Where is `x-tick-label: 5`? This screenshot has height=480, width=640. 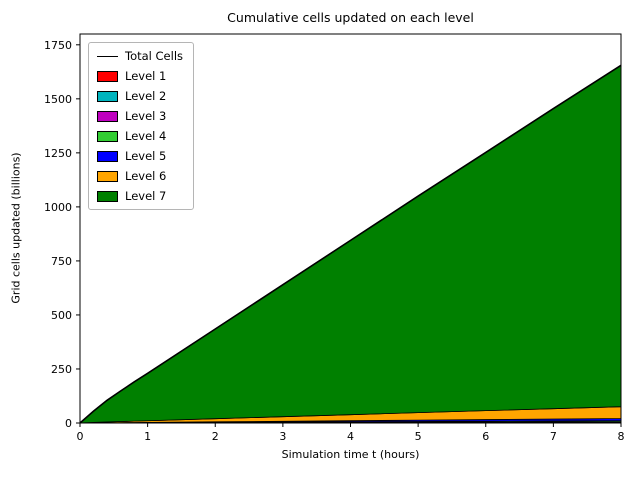
x-tick-label: 5 is located at coordinates (418, 436).